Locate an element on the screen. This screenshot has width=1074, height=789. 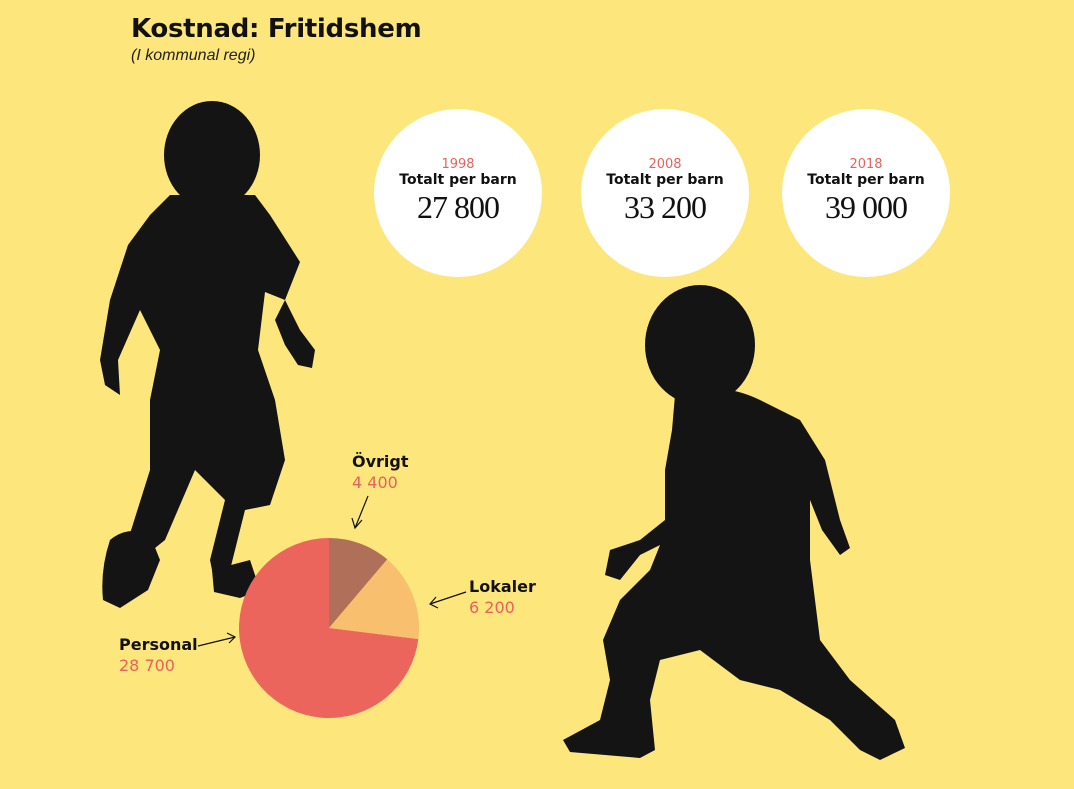
year-label: 2018 is located at coordinates (866, 164).